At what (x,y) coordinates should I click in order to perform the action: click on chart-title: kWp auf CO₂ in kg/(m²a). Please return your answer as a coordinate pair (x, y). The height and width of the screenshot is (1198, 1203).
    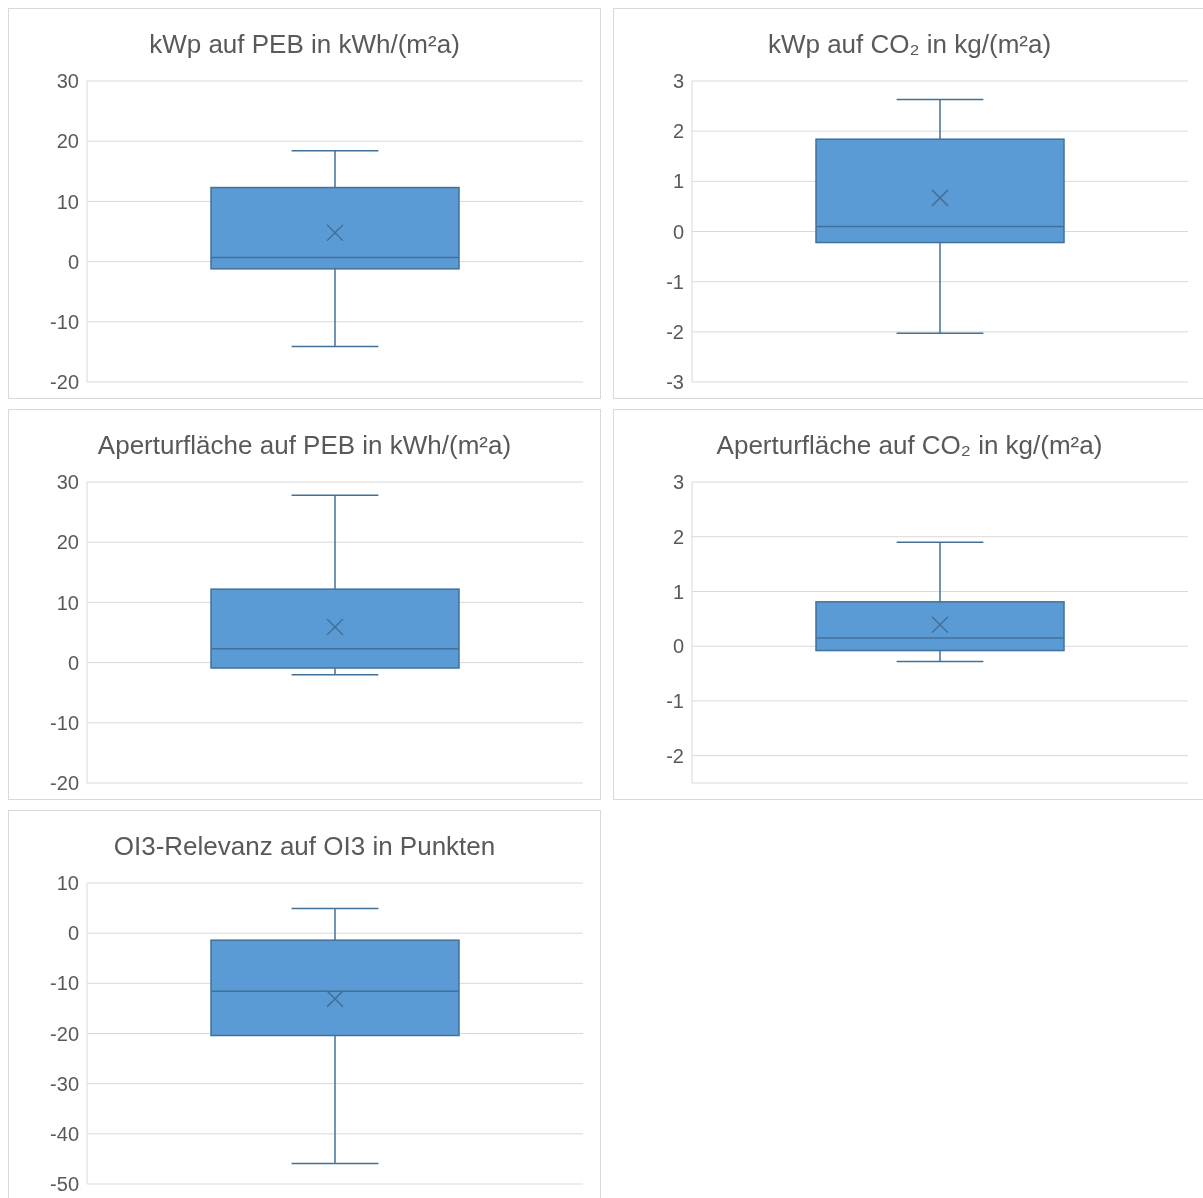
    Looking at the image, I should click on (909, 45).